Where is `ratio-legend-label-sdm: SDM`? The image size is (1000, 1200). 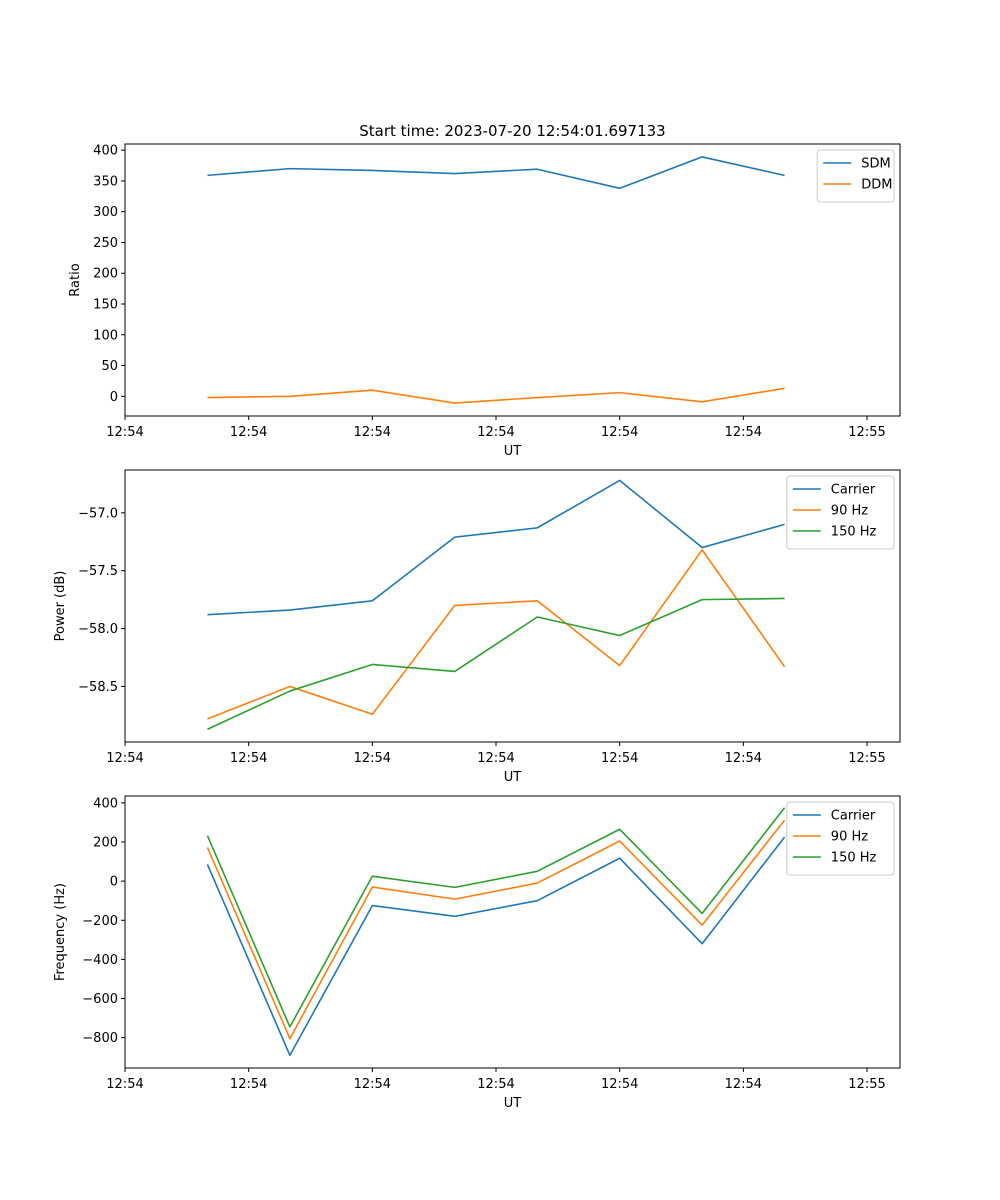 ratio-legend-label-sdm: SDM is located at coordinates (875, 164).